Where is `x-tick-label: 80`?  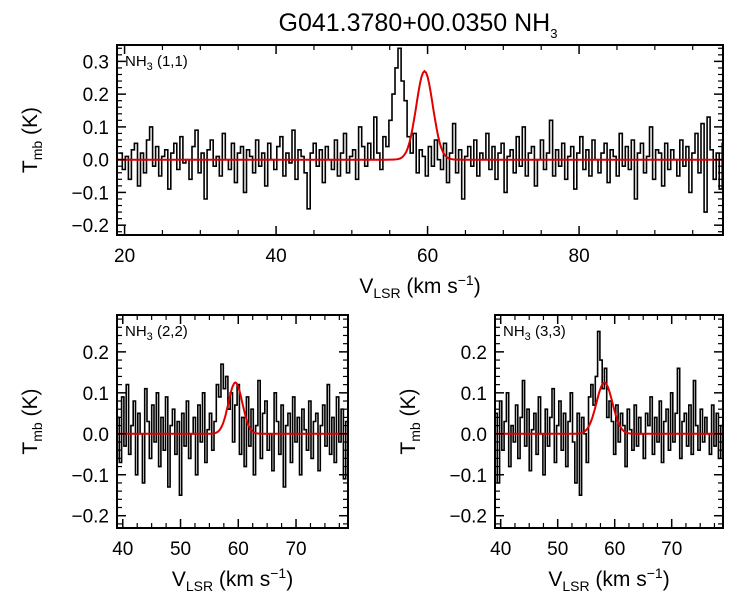 x-tick-label: 80 is located at coordinates (579, 256).